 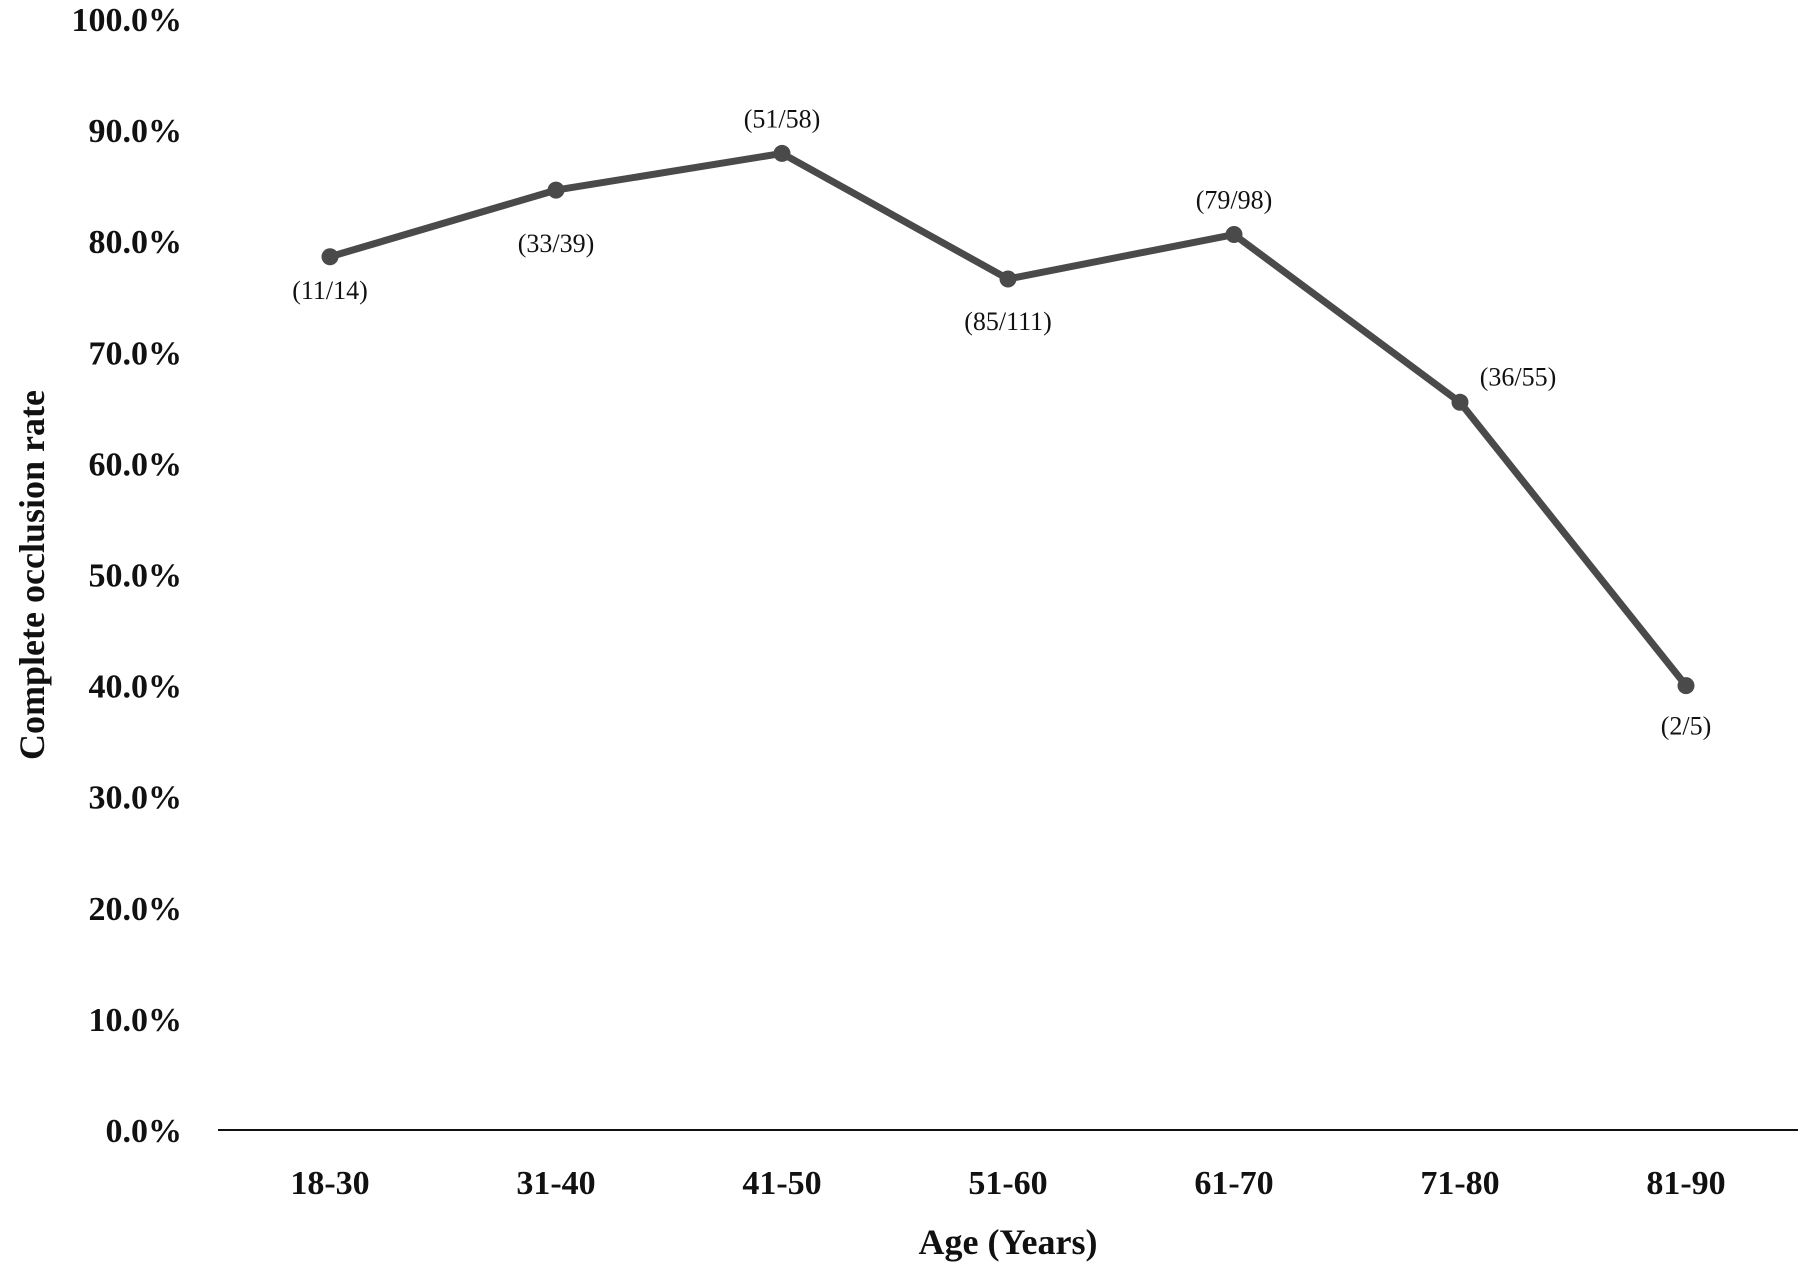 What do you see at coordinates (1518, 376) in the screenshot?
I see `data-label: (36/55)` at bounding box center [1518, 376].